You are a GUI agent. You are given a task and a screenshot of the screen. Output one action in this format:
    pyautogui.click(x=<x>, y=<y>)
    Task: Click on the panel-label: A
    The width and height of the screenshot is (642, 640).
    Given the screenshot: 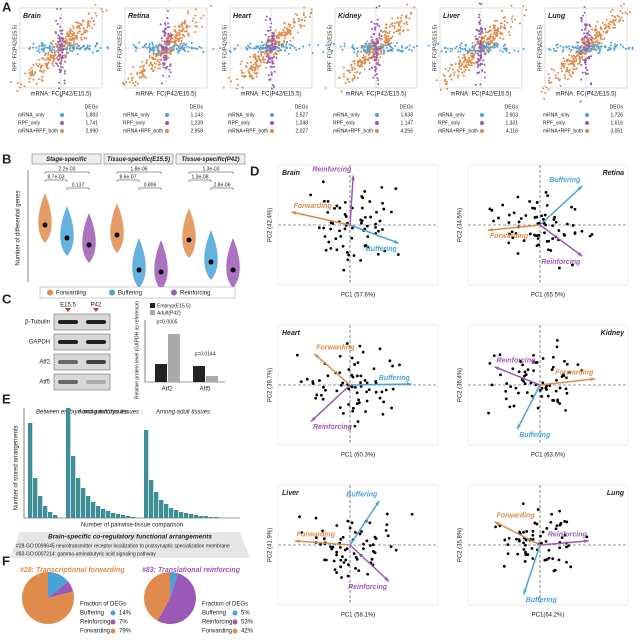 What is the action you would take?
    pyautogui.click(x=7, y=7)
    